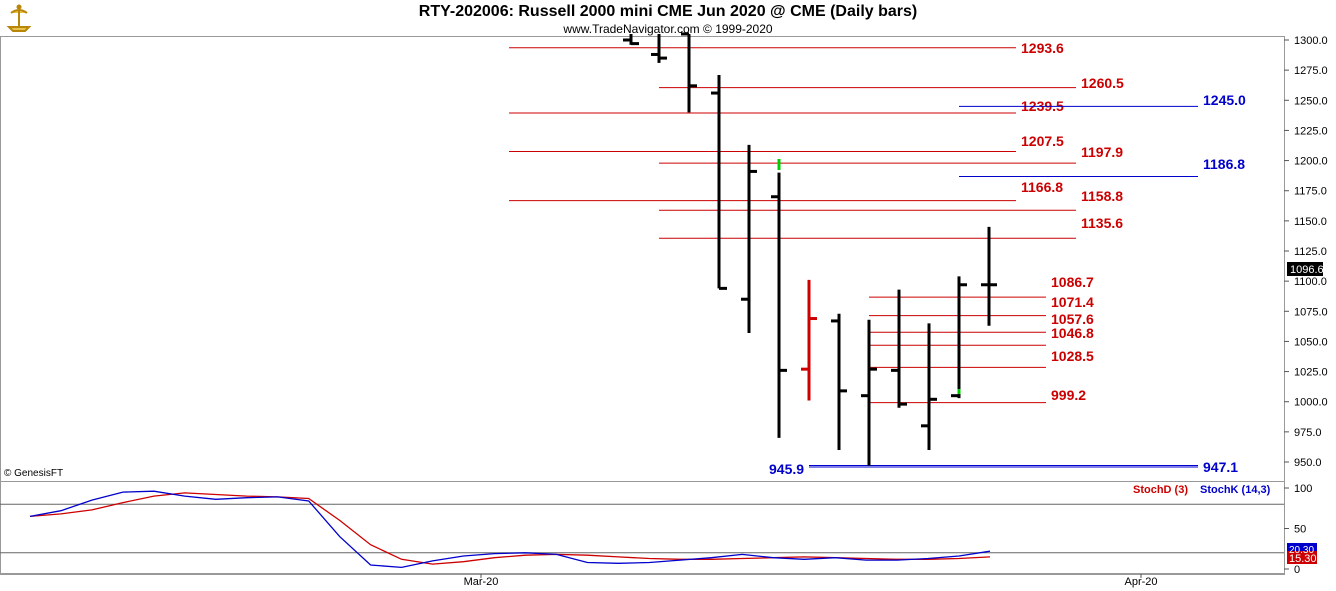  I want to click on level-label: 1260.5, so click(1102, 83).